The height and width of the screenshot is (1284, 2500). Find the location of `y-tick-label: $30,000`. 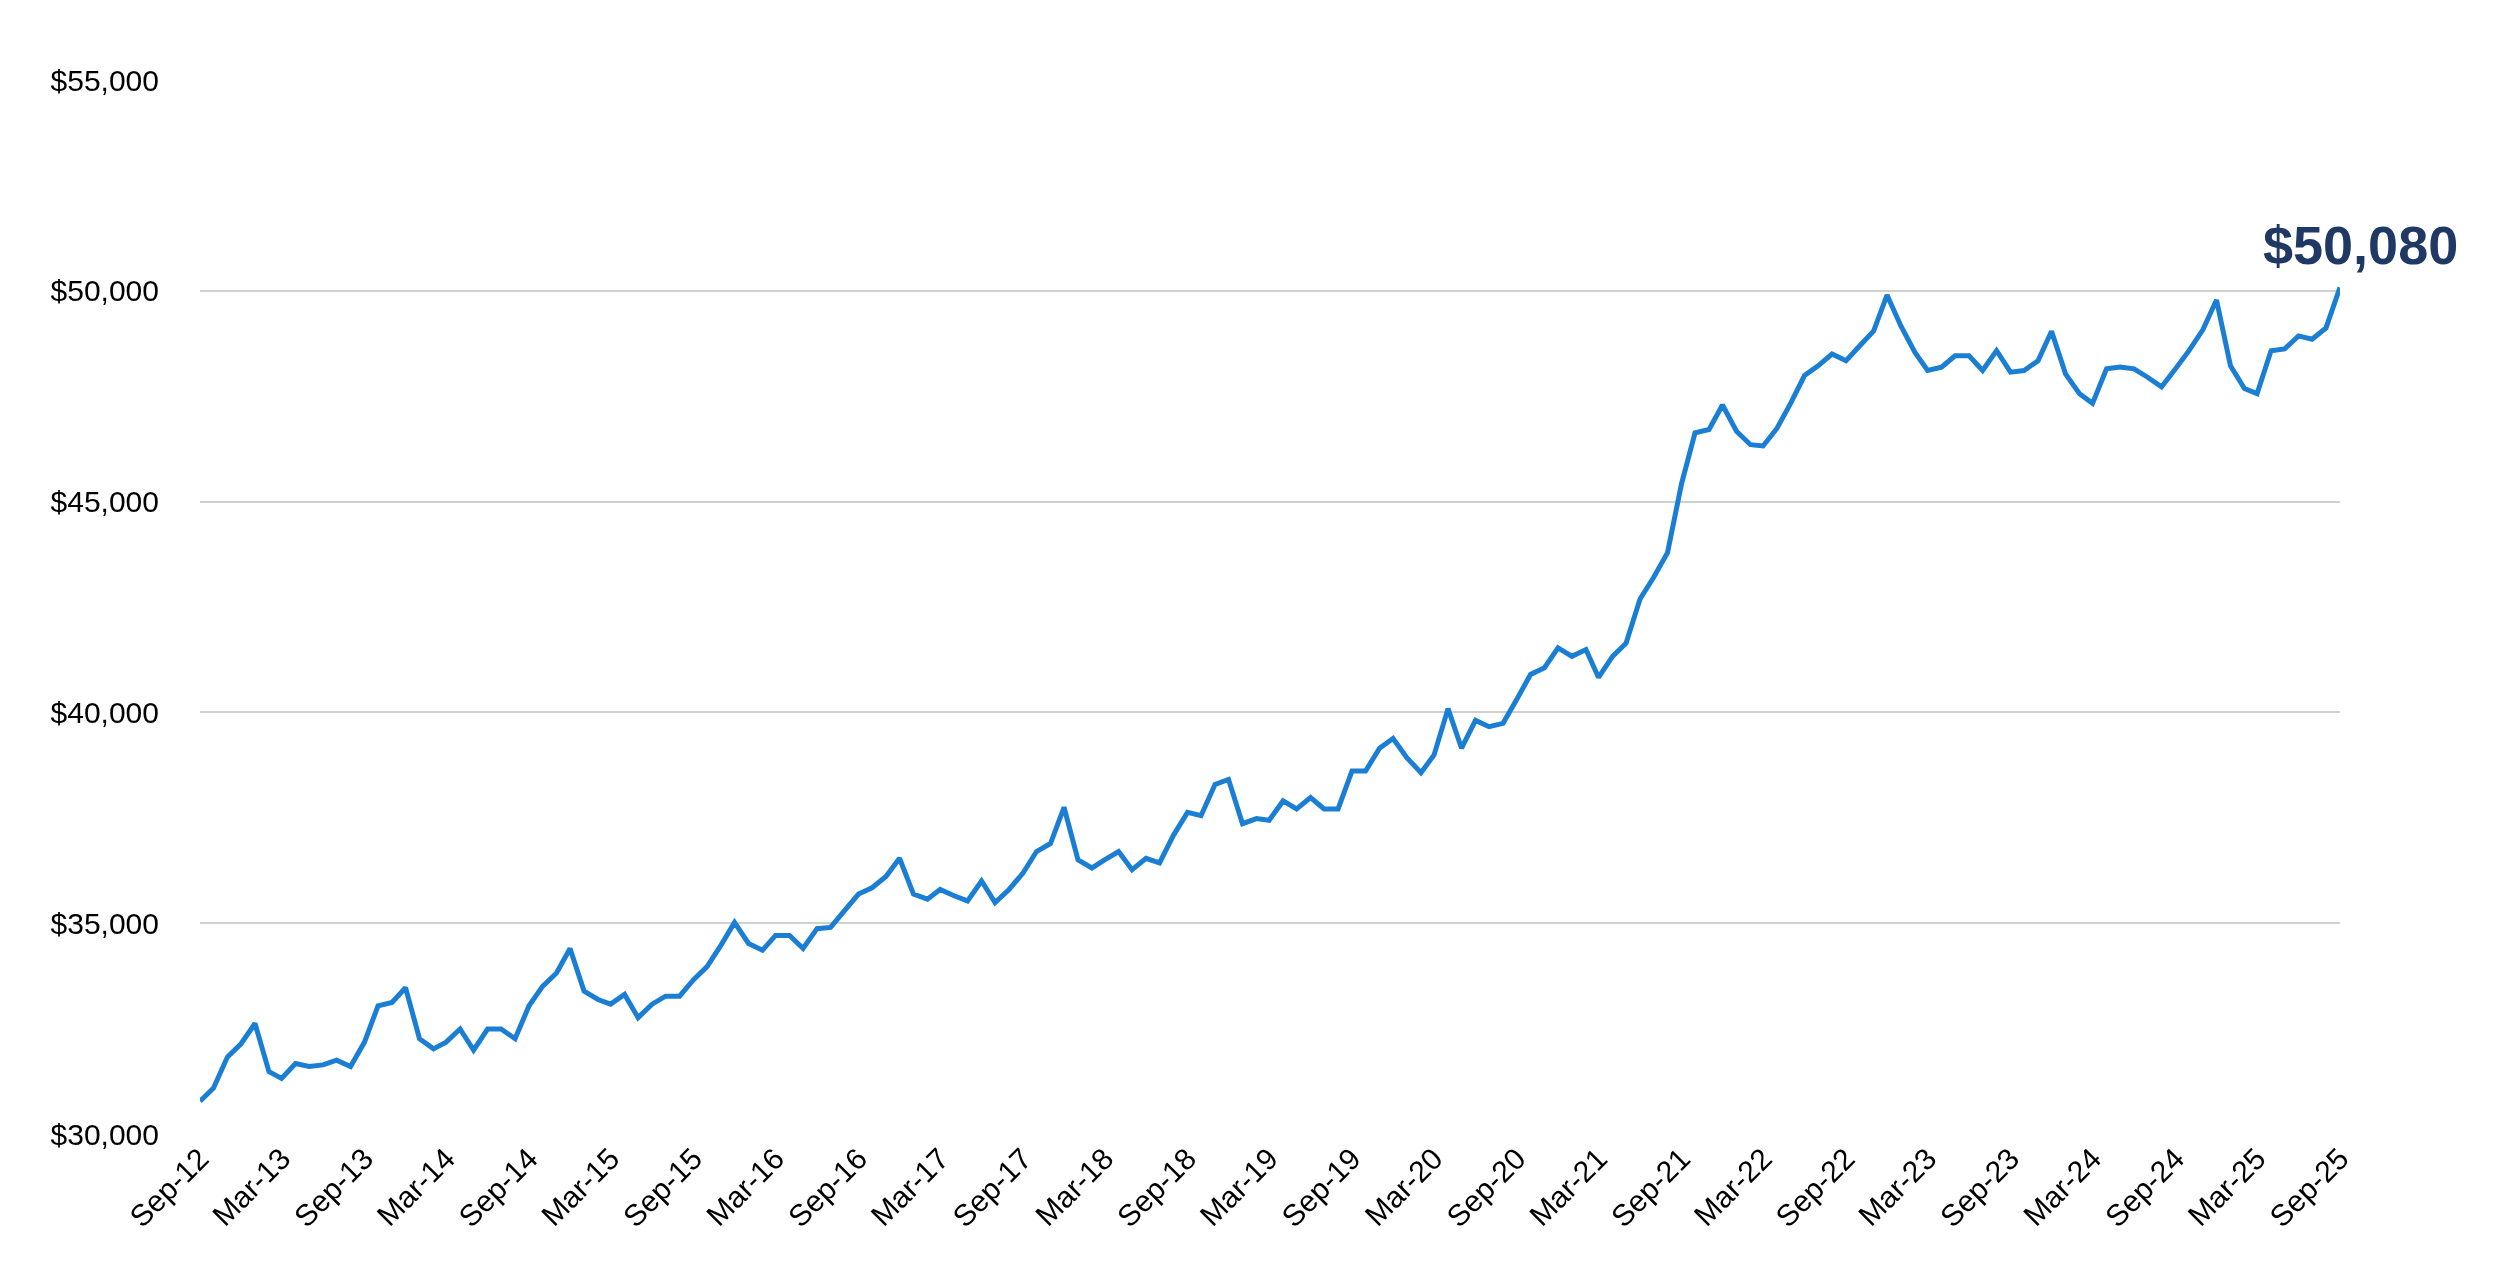

y-tick-label: $30,000 is located at coordinates (104, 1134).